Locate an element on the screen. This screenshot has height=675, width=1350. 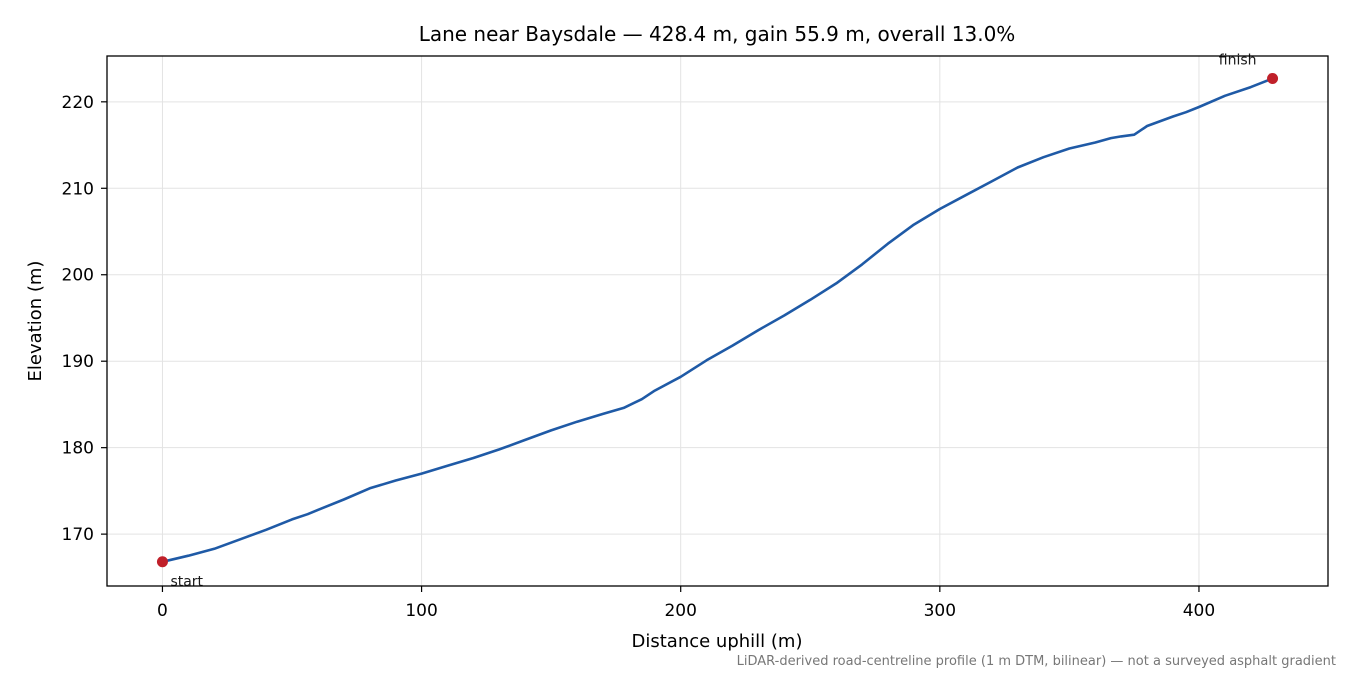
y-tick-label: 170 is located at coordinates (78, 535).